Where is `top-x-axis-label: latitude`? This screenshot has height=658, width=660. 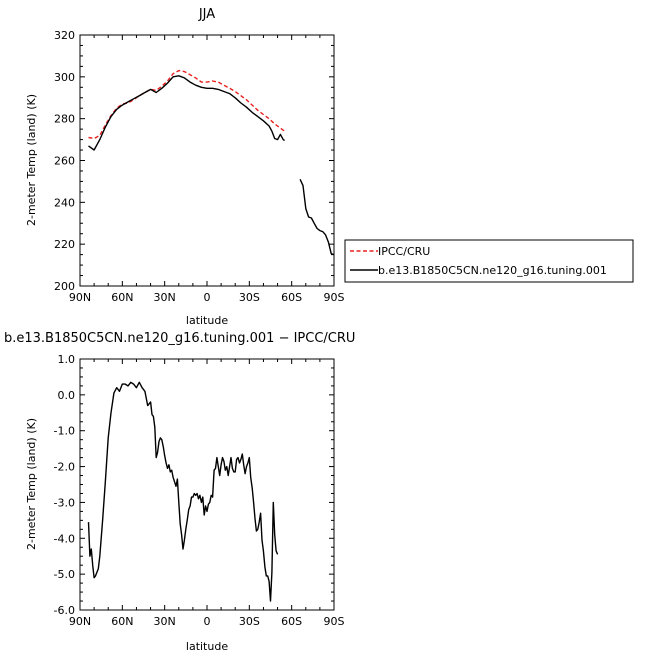 top-x-axis-label: latitude is located at coordinates (207, 320).